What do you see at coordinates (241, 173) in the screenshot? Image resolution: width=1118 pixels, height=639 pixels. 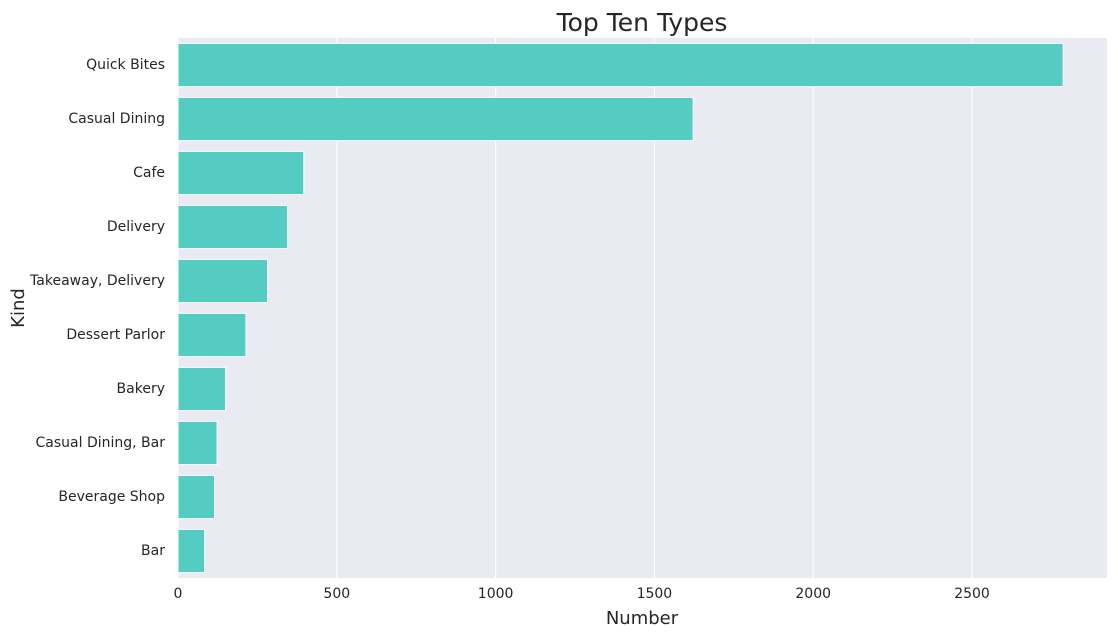 I see `bar-cafe` at bounding box center [241, 173].